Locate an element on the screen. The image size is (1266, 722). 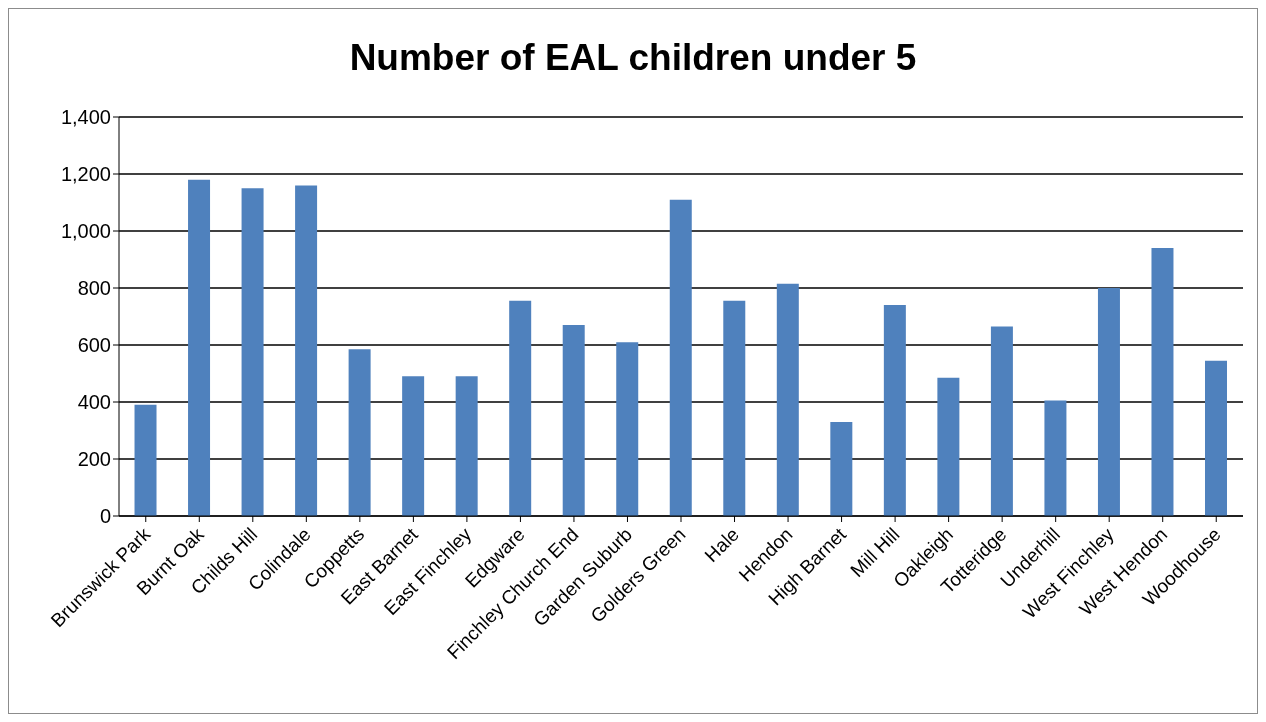
y-tick-label: 1,400 is located at coordinates (85, 117).